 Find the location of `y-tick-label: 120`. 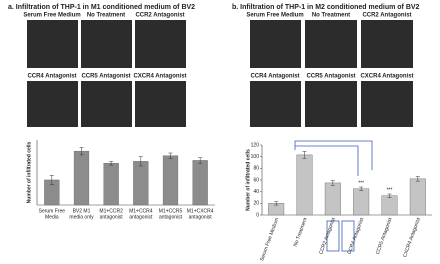

y-tick-label: 120 is located at coordinates (255, 145).